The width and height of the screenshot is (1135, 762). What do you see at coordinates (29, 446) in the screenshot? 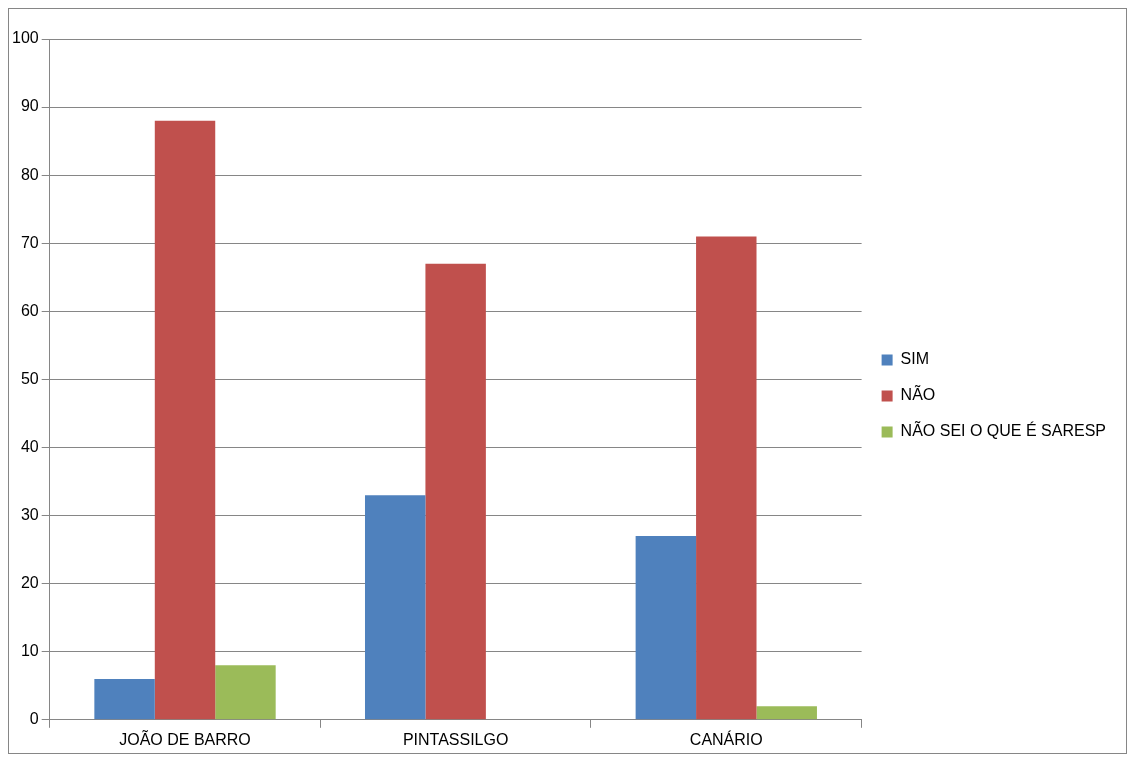
I see `y-tick-label: 40` at bounding box center [29, 446].